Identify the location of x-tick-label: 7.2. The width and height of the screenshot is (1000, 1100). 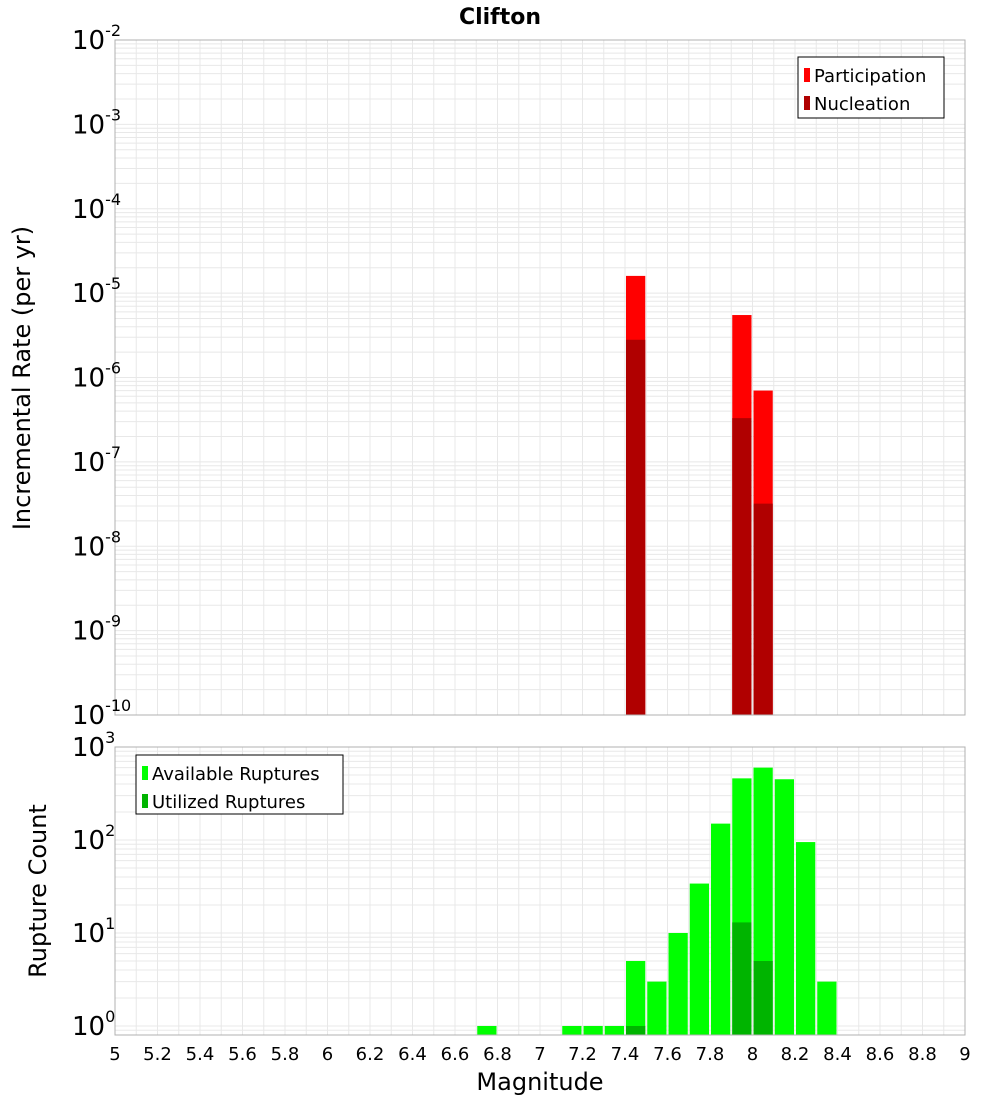
(582, 1054).